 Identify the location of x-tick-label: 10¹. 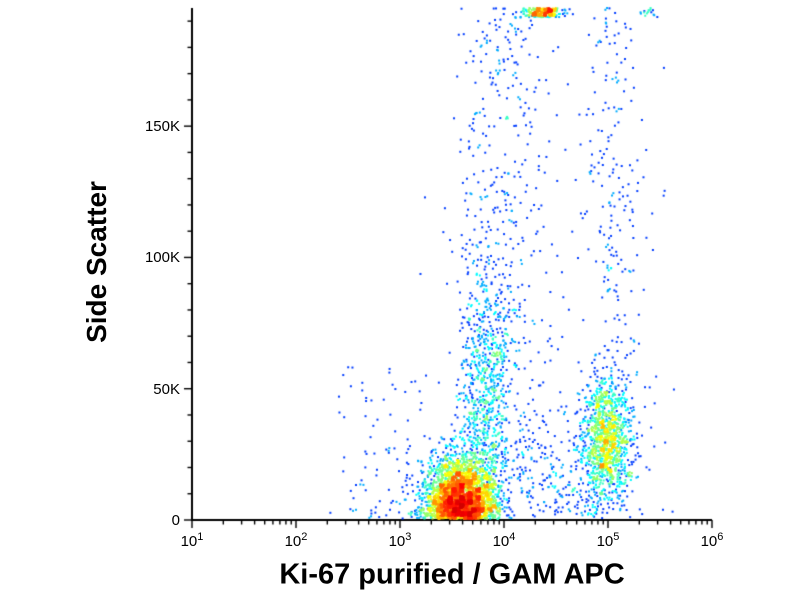
(192, 540).